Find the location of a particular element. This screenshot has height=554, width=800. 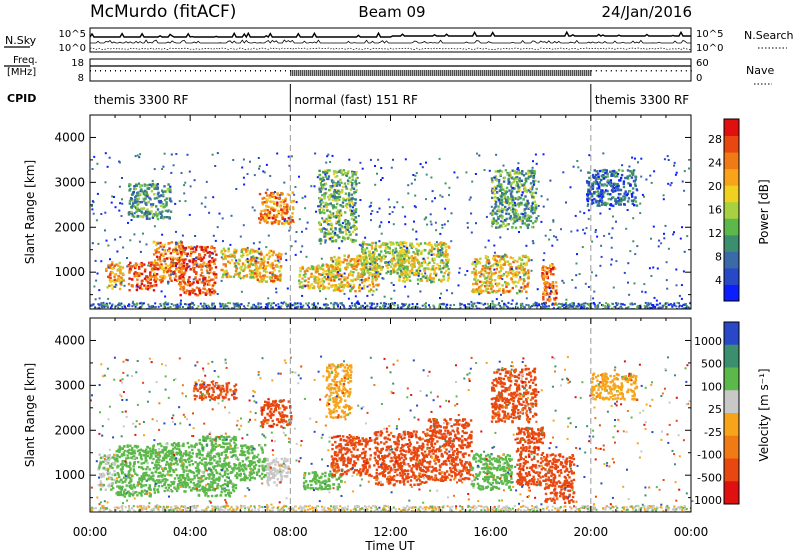

x-tick-label: 16:00 is located at coordinates (490, 532).